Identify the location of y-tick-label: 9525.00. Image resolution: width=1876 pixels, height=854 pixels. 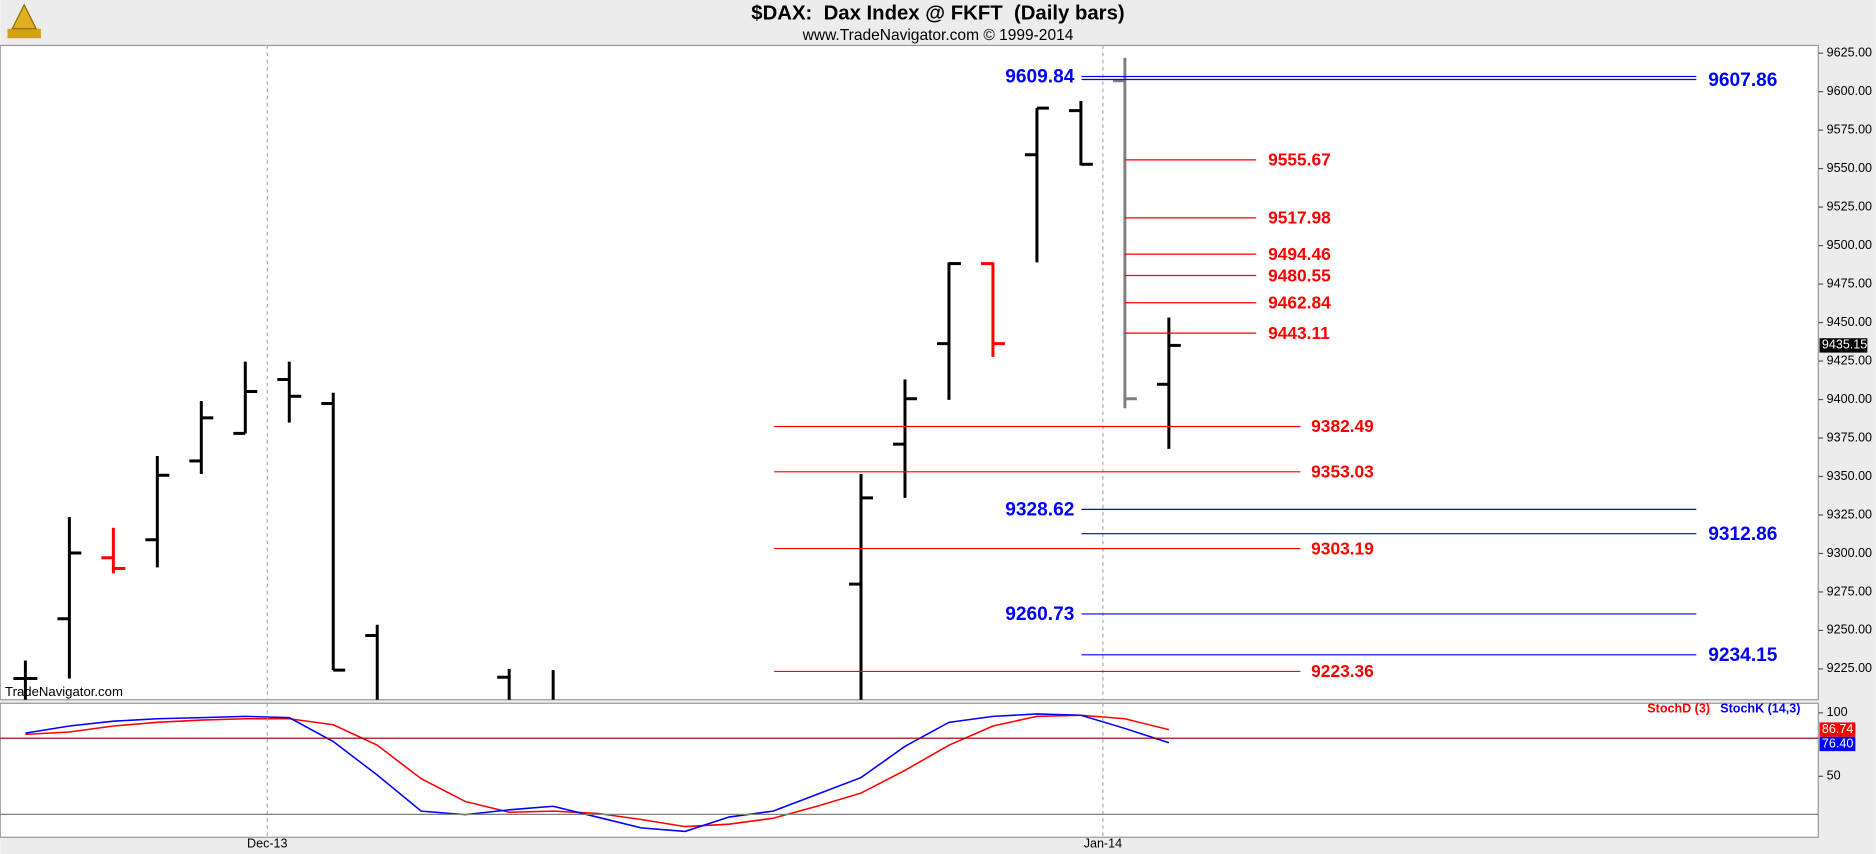
(1849, 206).